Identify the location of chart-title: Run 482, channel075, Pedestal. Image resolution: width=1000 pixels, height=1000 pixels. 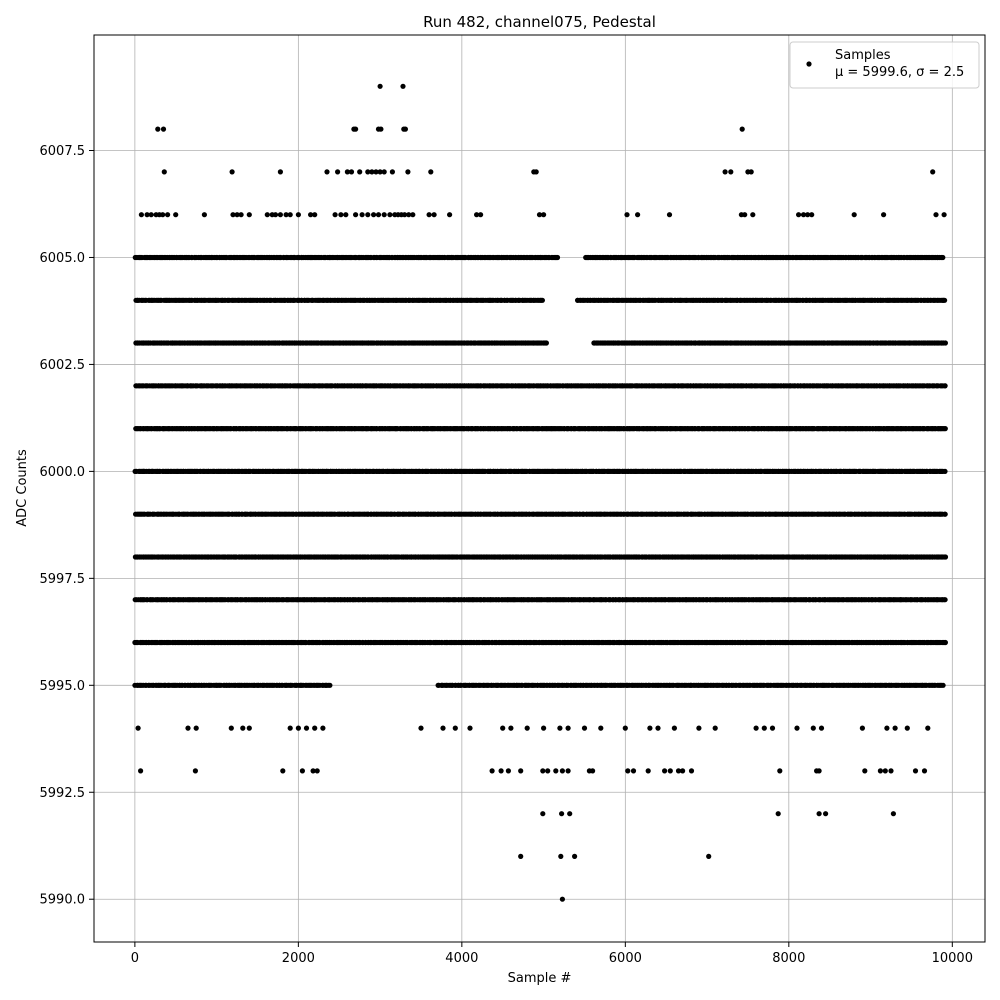
(539, 22).